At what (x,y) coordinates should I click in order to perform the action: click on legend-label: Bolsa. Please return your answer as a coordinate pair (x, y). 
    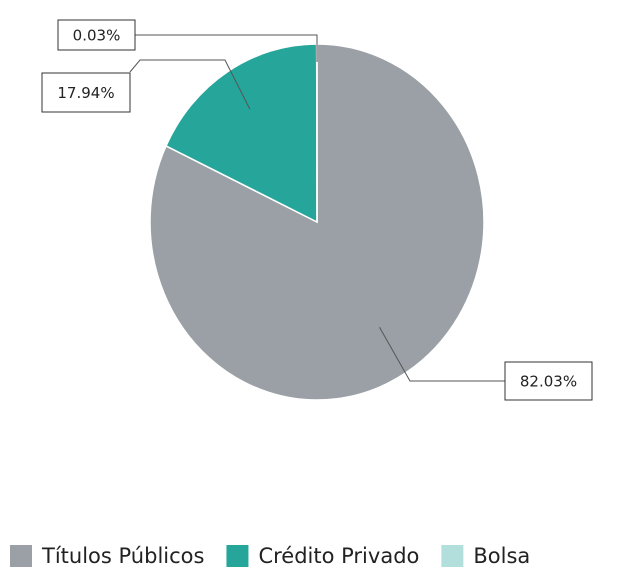
    Looking at the image, I should click on (501, 556).